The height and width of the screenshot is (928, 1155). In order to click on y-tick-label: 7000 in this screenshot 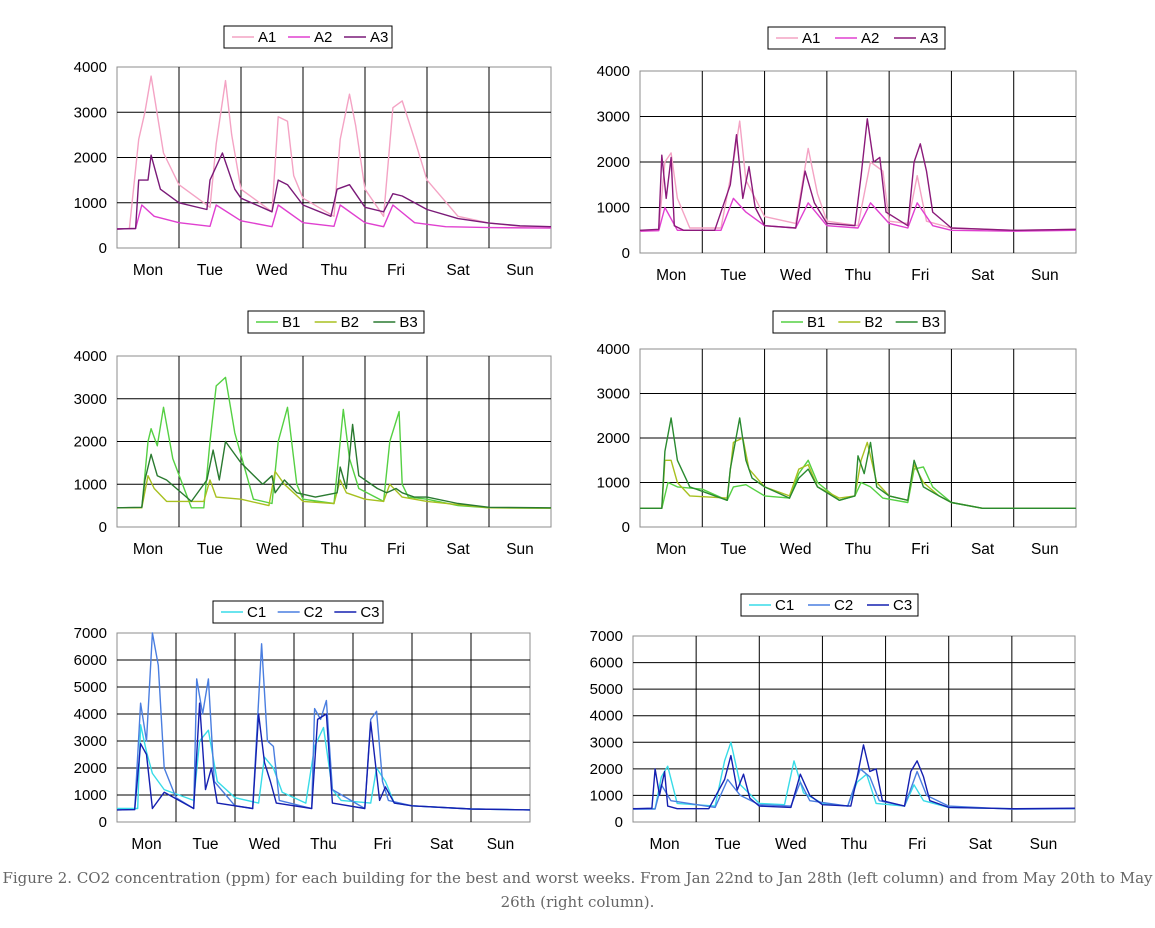, I will do `click(90, 633)`.